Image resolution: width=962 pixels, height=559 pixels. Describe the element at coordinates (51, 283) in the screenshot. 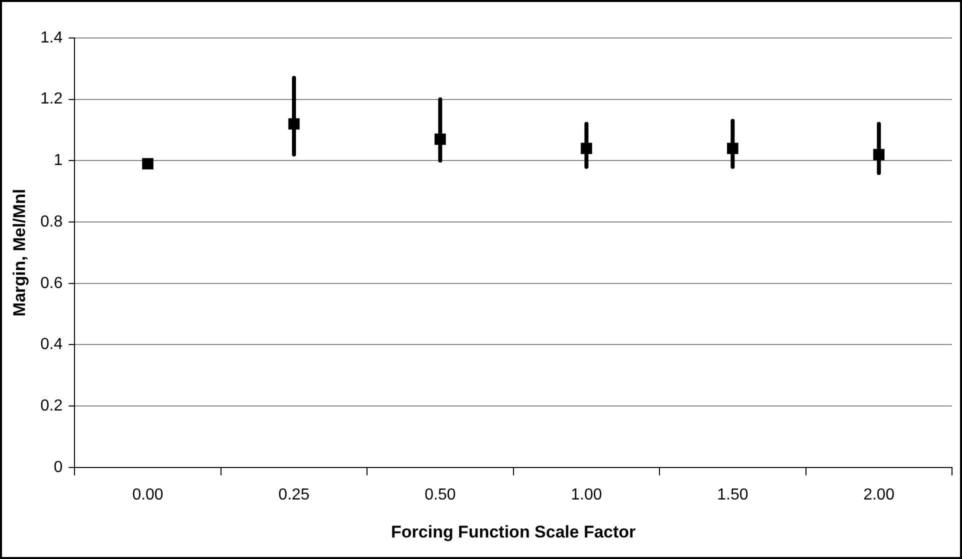

I see `y-tick-label: 0.6` at that location.